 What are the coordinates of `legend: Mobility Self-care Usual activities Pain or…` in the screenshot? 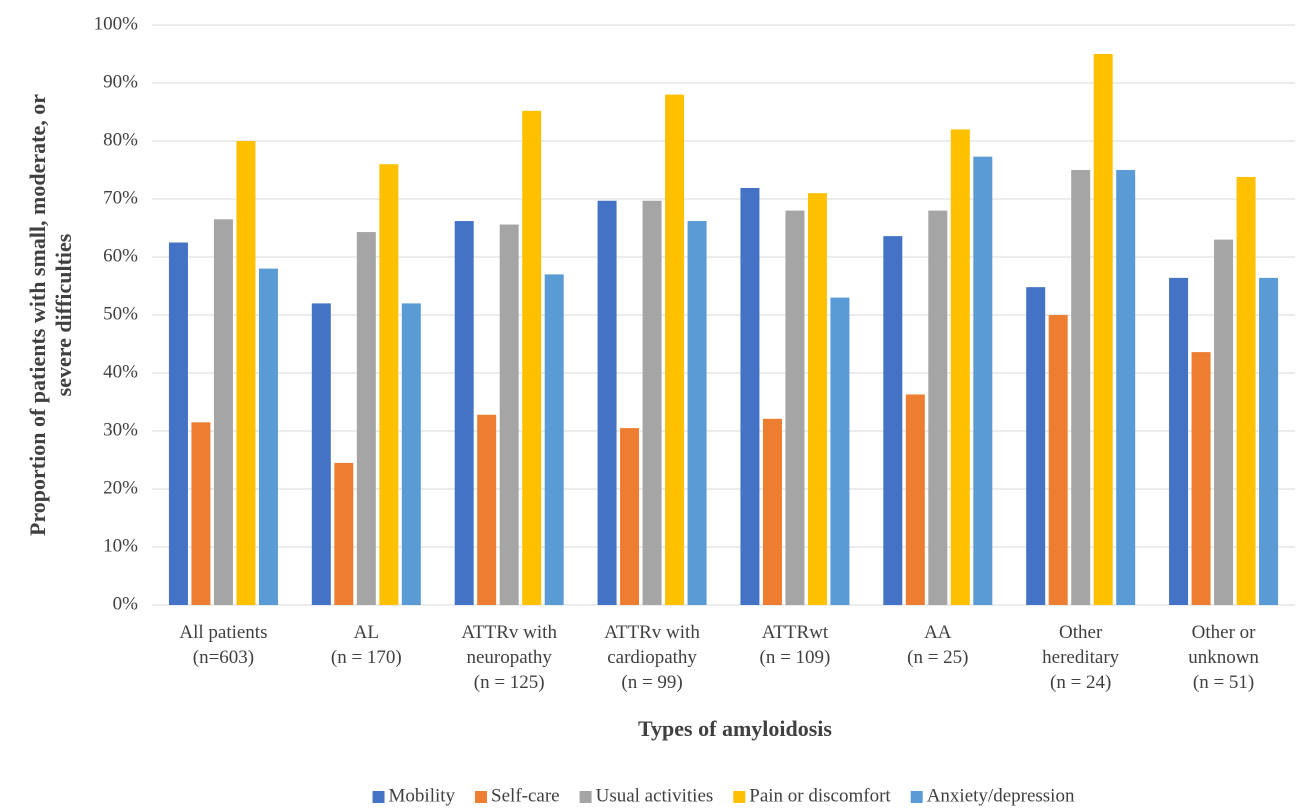 It's located at (723, 795).